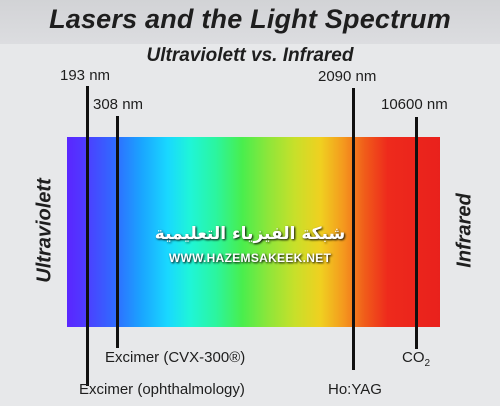  What do you see at coordinates (162, 389) in the screenshot?
I see `label-excimer-ophthalmology: Excimer (ophthalmology)` at bounding box center [162, 389].